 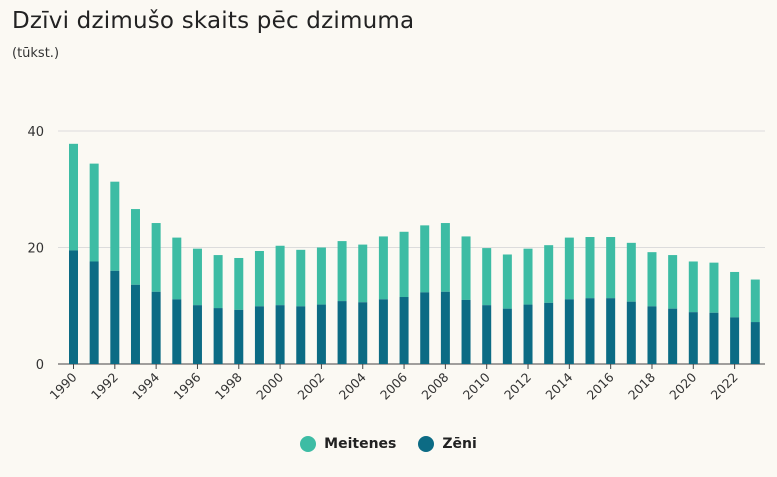 What do you see at coordinates (218, 282) in the screenshot?
I see `bar-meitenes-1997` at bounding box center [218, 282].